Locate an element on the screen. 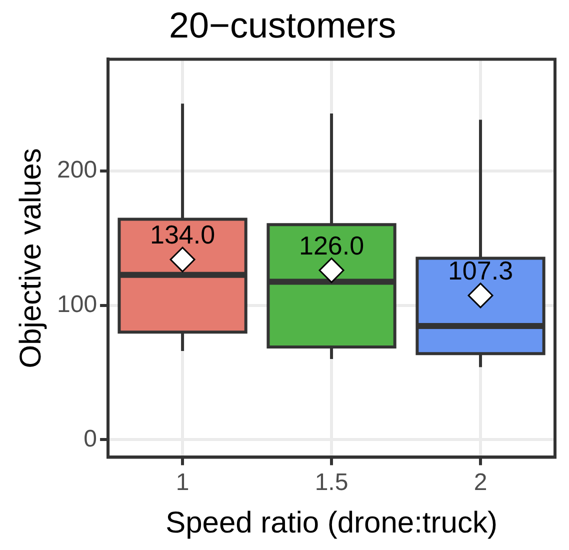 Image resolution: width=569 pixels, height=550 pixels. y-axis-title: Objective values is located at coordinates (31, 258).